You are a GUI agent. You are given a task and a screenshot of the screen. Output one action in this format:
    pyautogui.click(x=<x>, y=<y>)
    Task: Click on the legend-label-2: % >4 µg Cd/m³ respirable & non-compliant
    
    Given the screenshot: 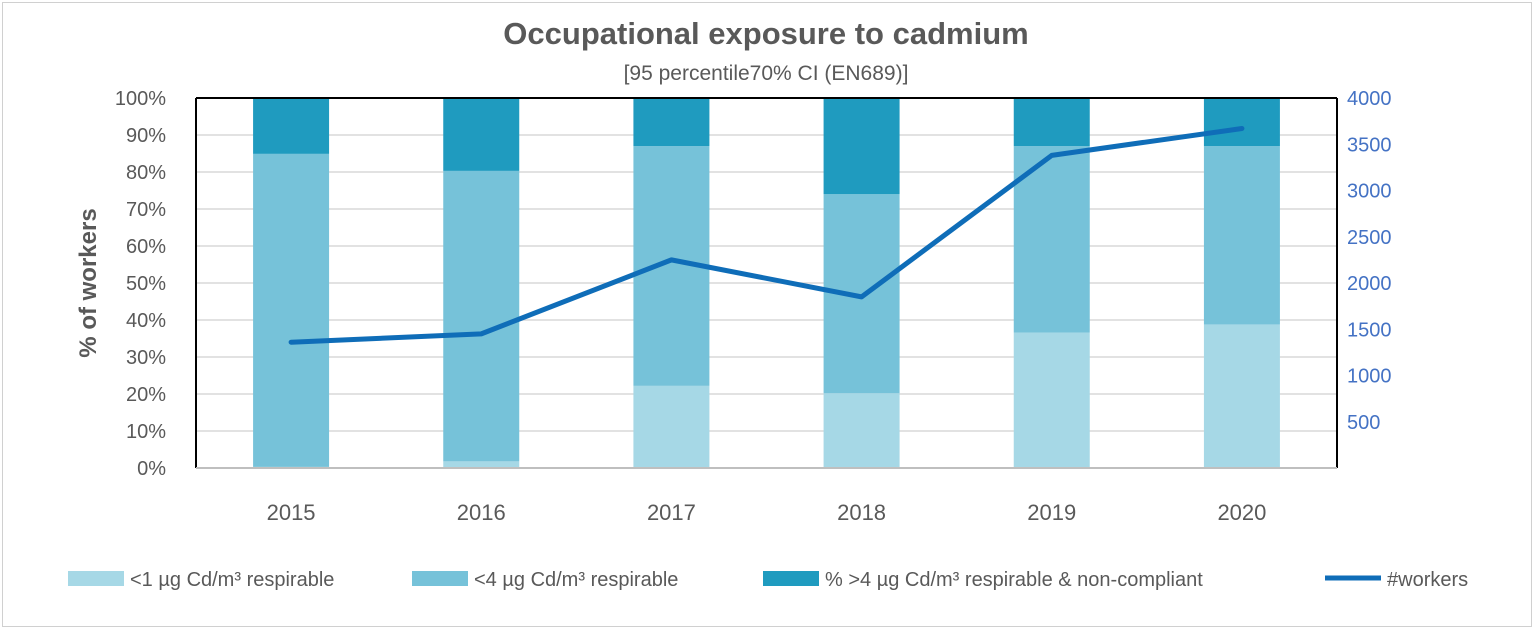 What is the action you would take?
    pyautogui.click(x=1014, y=580)
    